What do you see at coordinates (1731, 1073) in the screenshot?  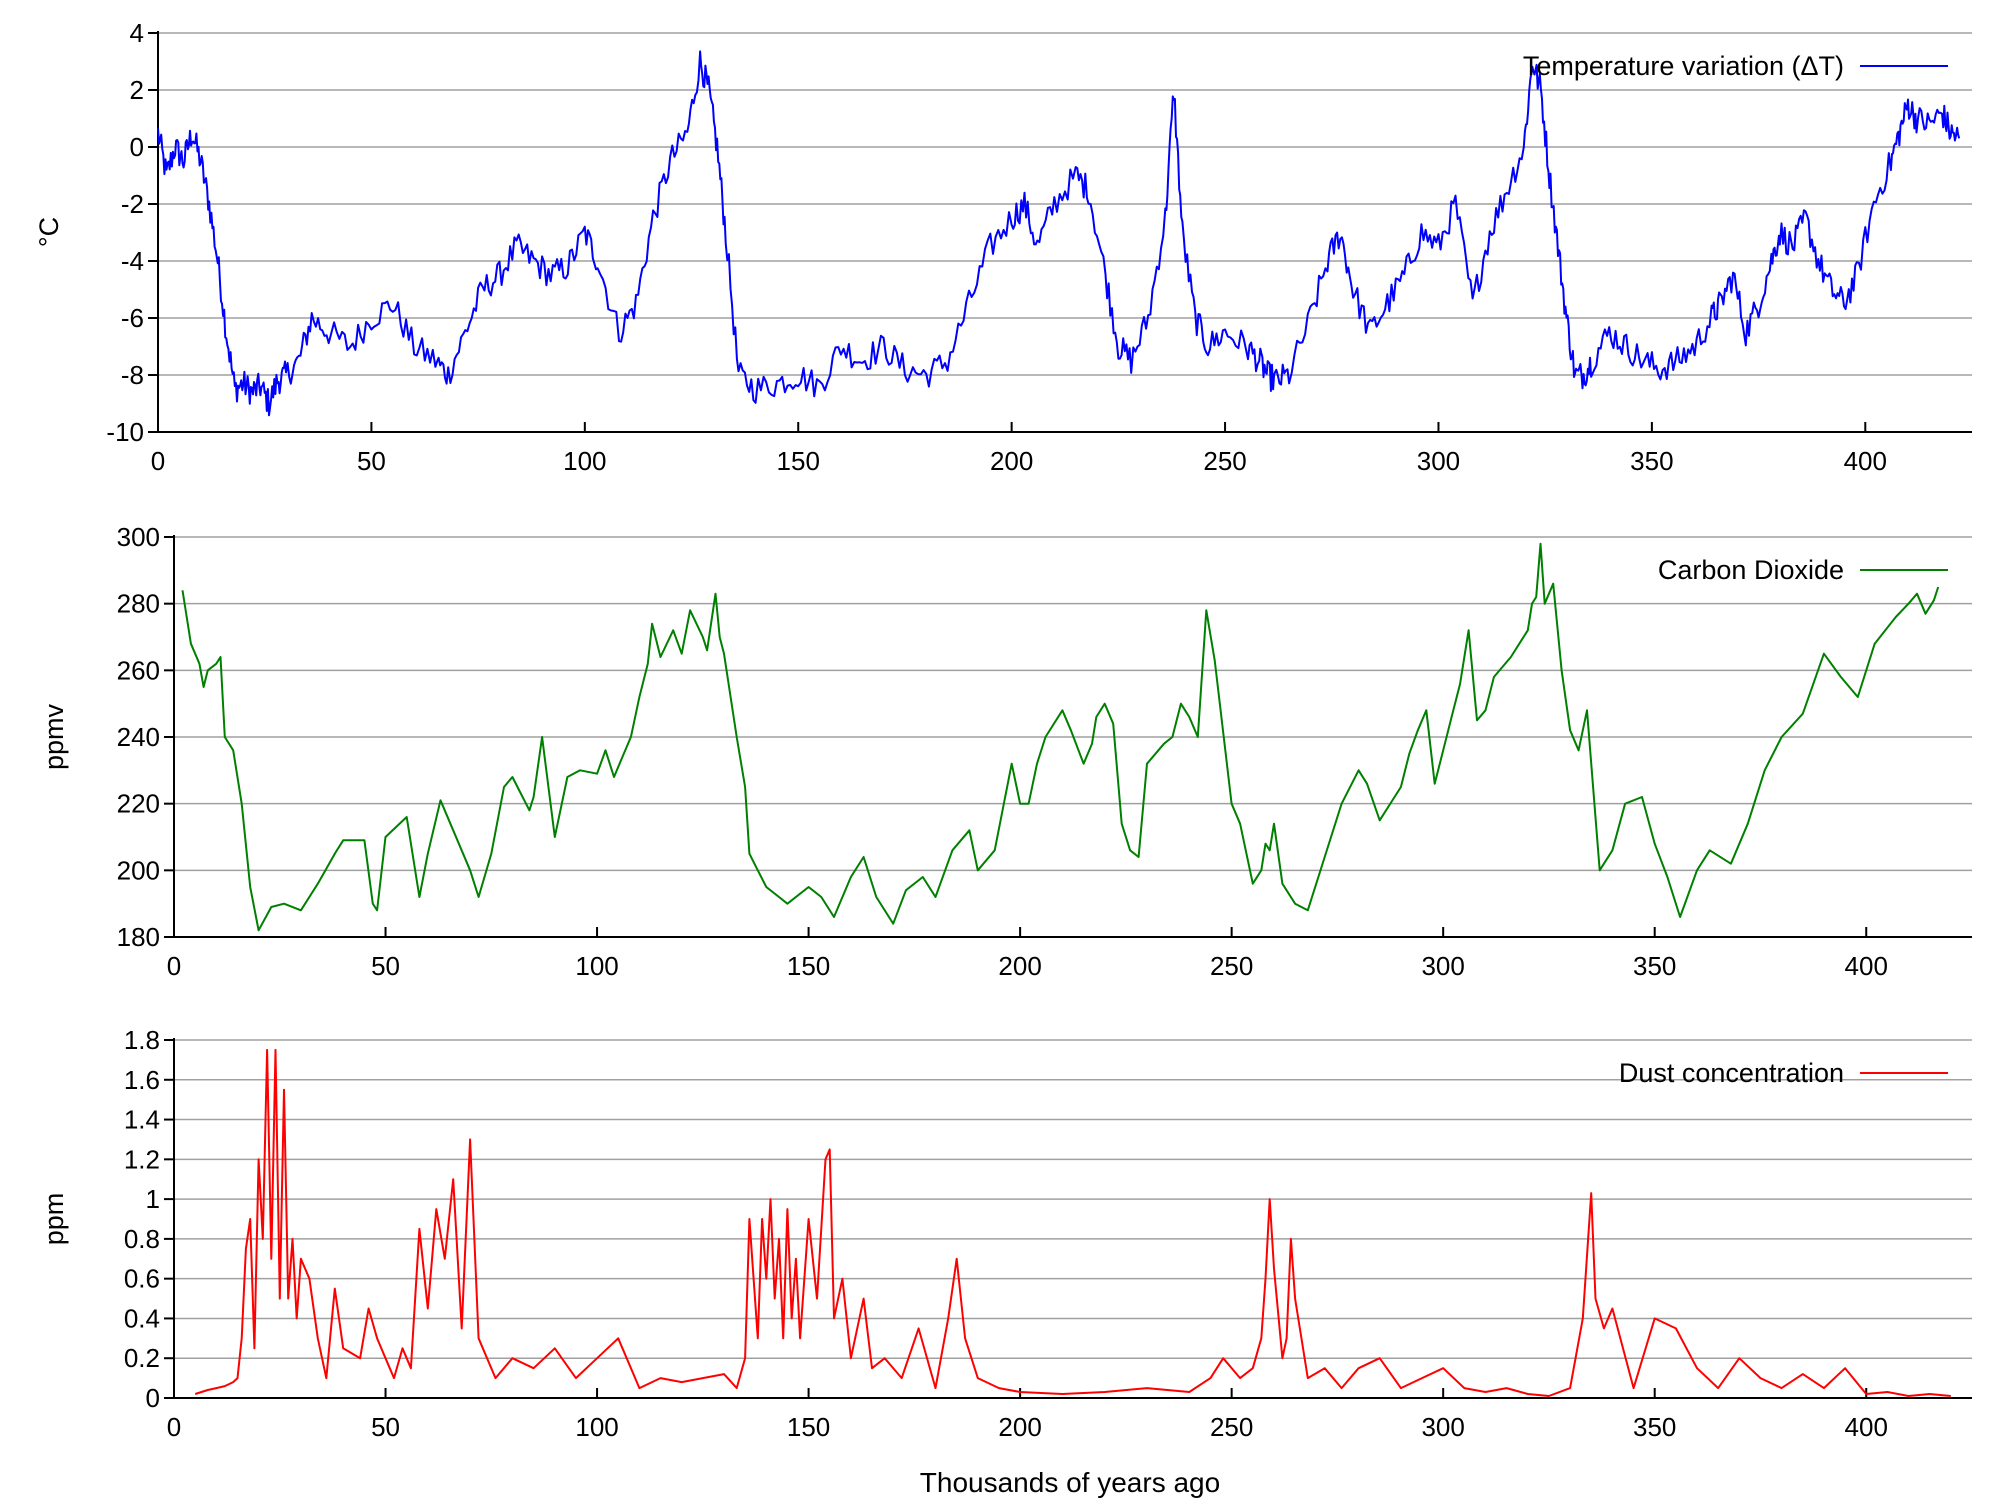 I see `legend-label: Dust concentration` at bounding box center [1731, 1073].